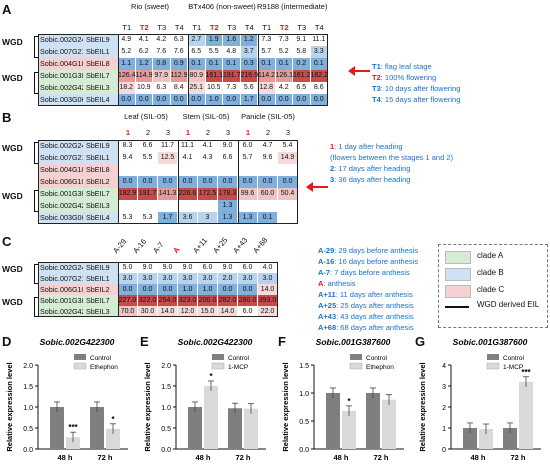  Describe the element at coordinates (337, 283) in the screenshot. I see `legend-entry: A: anthesis` at that location.